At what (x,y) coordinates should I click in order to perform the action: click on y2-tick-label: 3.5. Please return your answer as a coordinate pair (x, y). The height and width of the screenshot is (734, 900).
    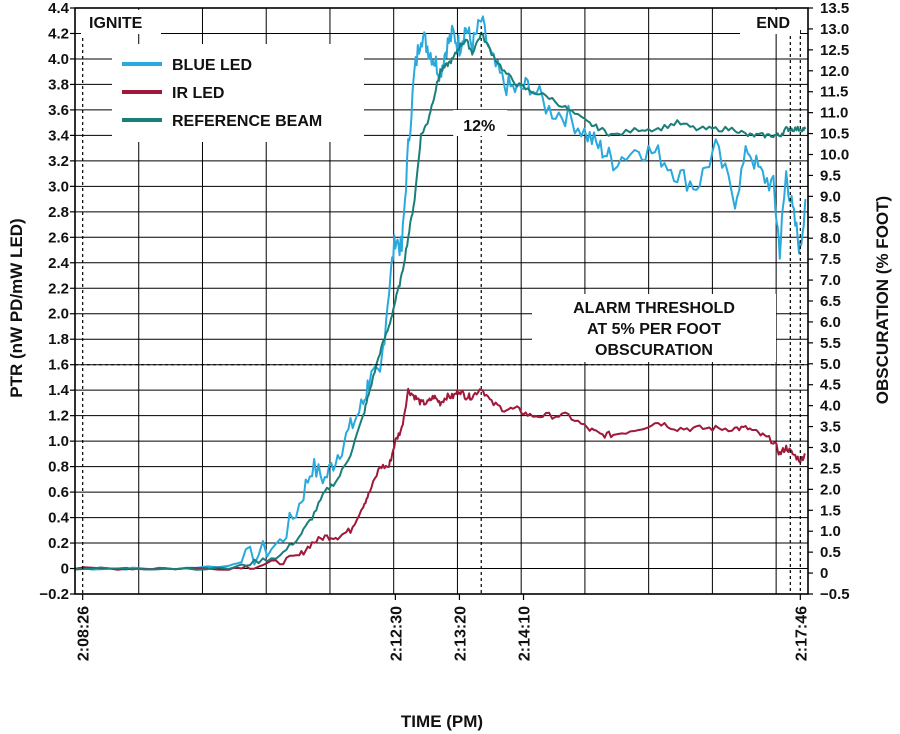
    Looking at the image, I should click on (830, 427).